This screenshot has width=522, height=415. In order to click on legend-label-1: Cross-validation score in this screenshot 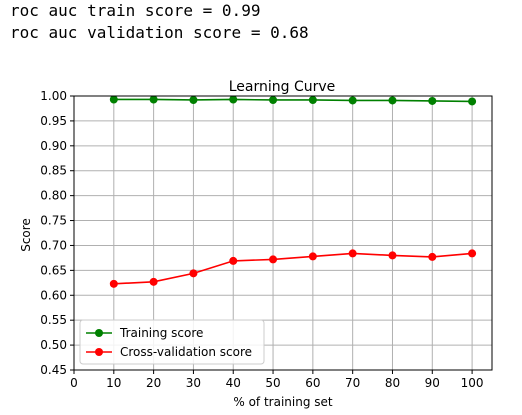, I will do `click(186, 352)`.